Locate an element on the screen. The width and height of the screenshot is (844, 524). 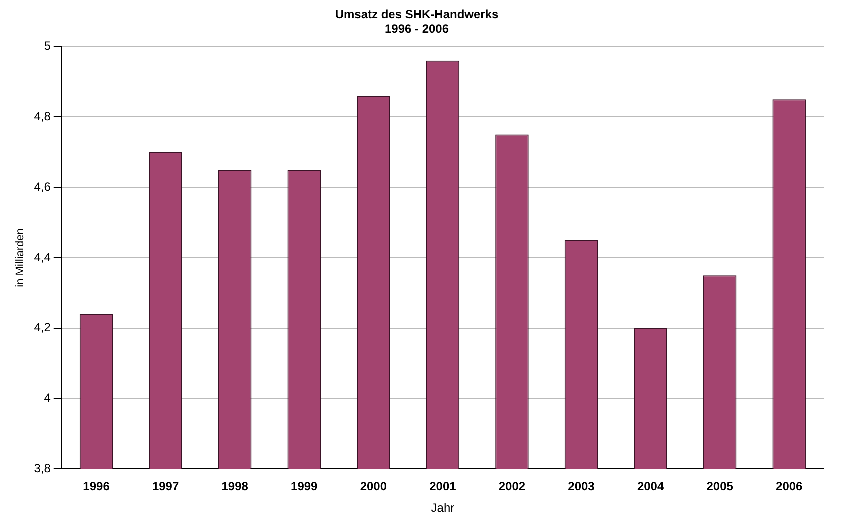
y-tick-label: 5 is located at coordinates (48, 46).